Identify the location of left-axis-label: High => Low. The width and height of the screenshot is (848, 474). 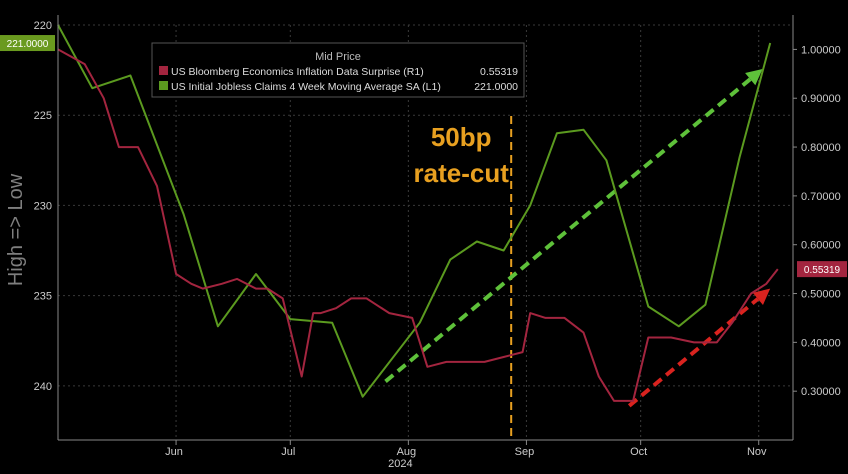
(16, 229).